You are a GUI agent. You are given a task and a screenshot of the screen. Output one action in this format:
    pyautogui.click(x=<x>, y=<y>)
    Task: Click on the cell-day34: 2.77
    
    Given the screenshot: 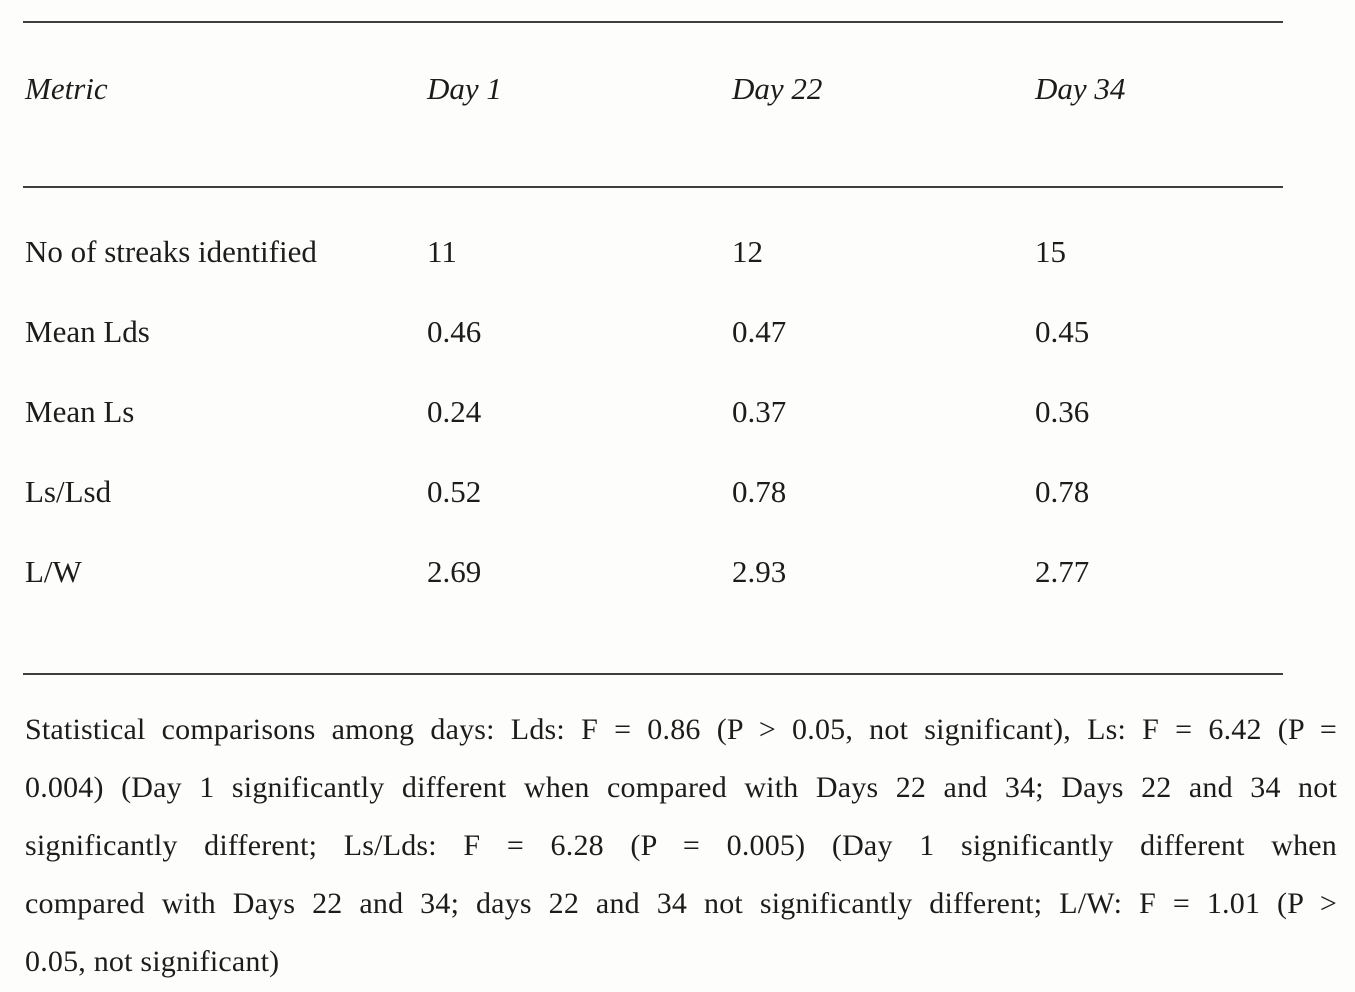 What is the action you would take?
    pyautogui.click(x=1062, y=571)
    